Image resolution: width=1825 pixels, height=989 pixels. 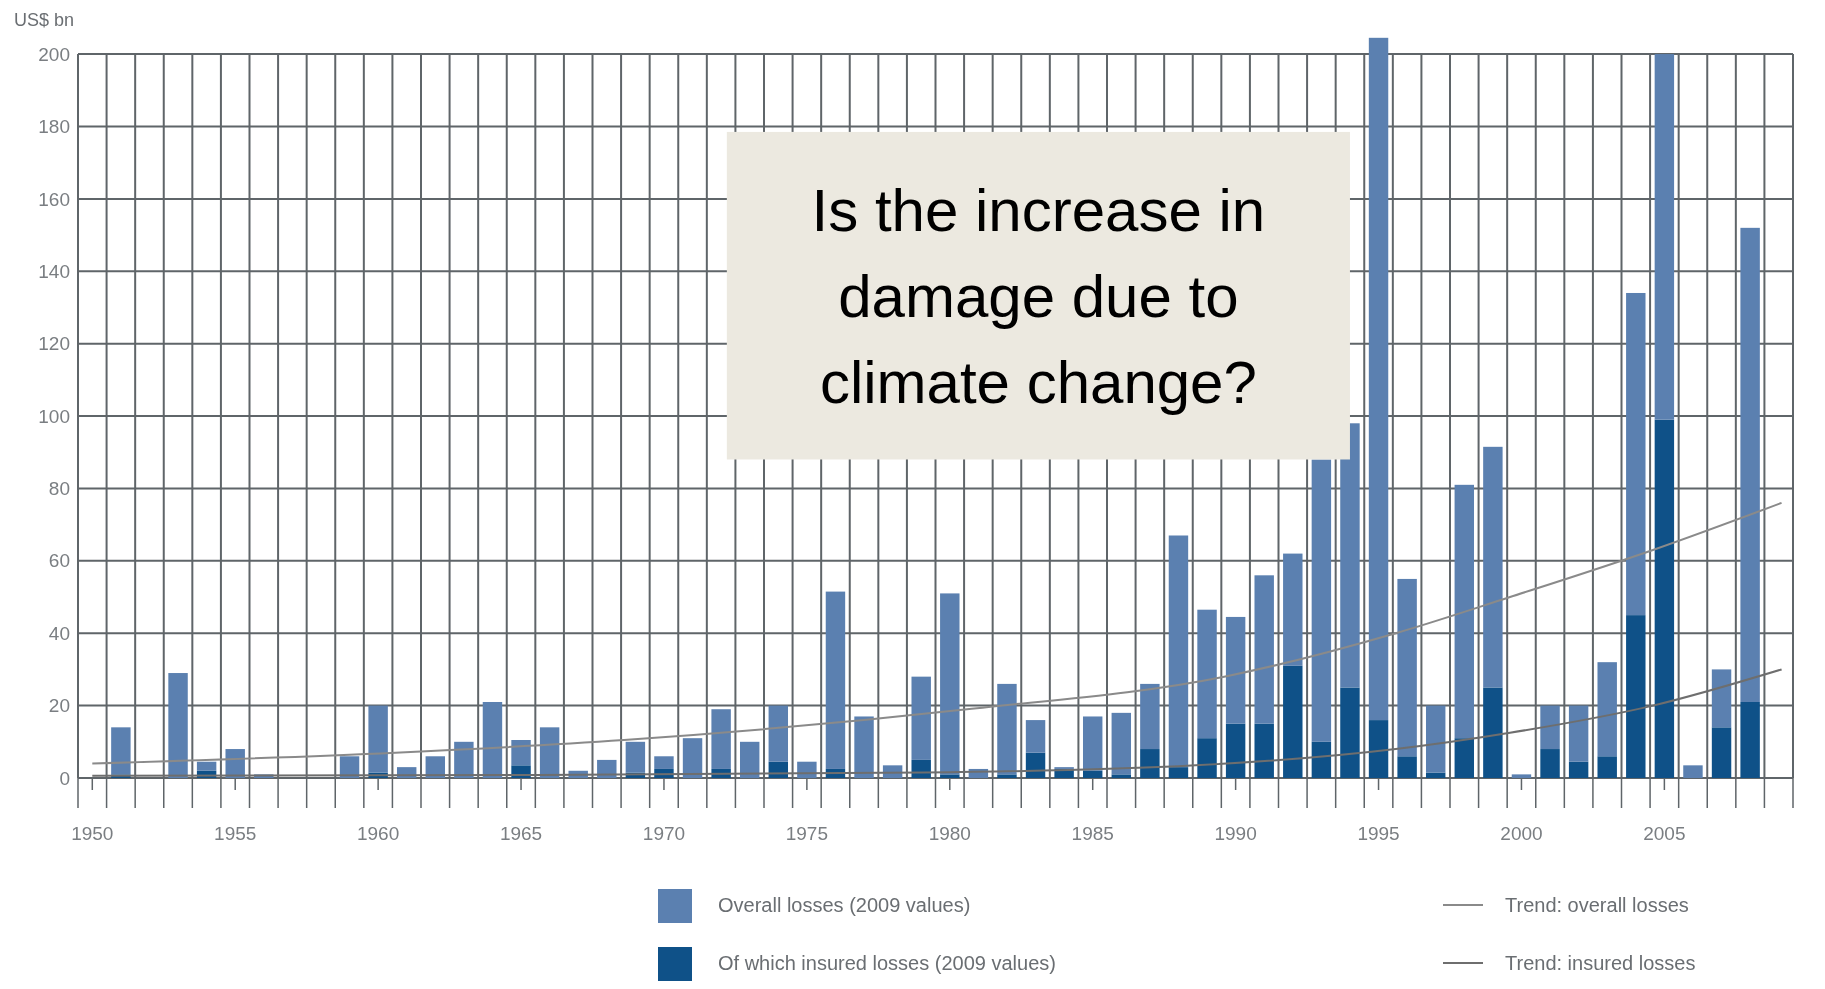 What do you see at coordinates (521, 833) in the screenshot?
I see `x-tick-label: 1965` at bounding box center [521, 833].